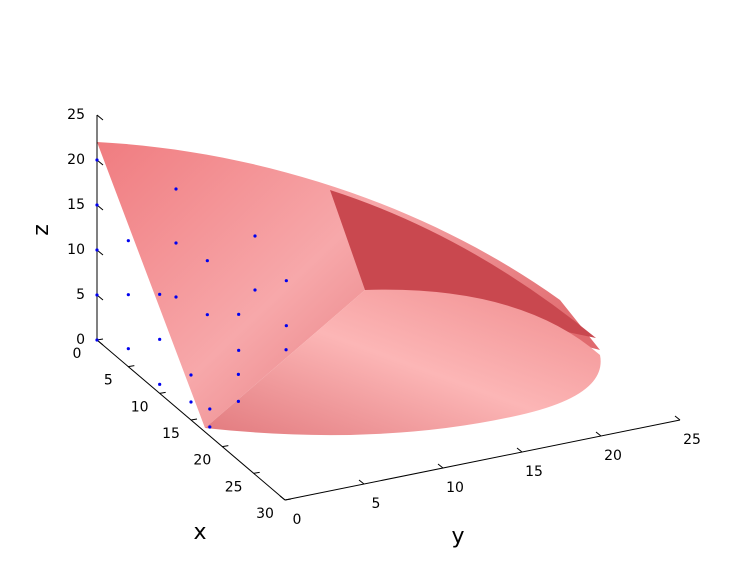 Image resolution: width=747 pixels, height=566 pixels. What do you see at coordinates (376, 504) in the screenshot?
I see `y-tick-label: 5` at bounding box center [376, 504].